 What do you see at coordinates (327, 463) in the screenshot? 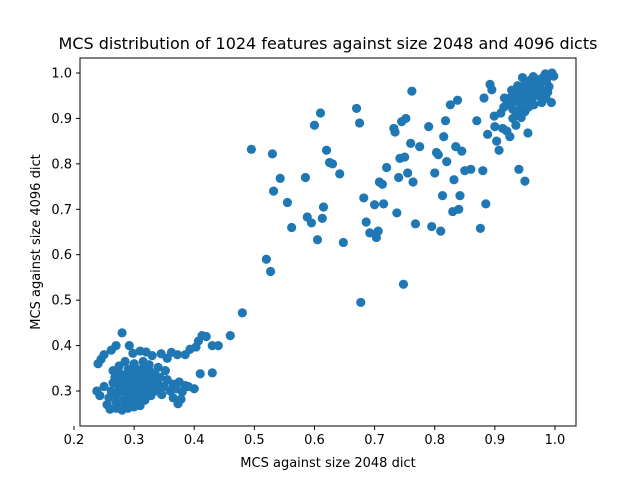
I see `x-axis-label: MCS against size 2048 dict` at bounding box center [327, 463].